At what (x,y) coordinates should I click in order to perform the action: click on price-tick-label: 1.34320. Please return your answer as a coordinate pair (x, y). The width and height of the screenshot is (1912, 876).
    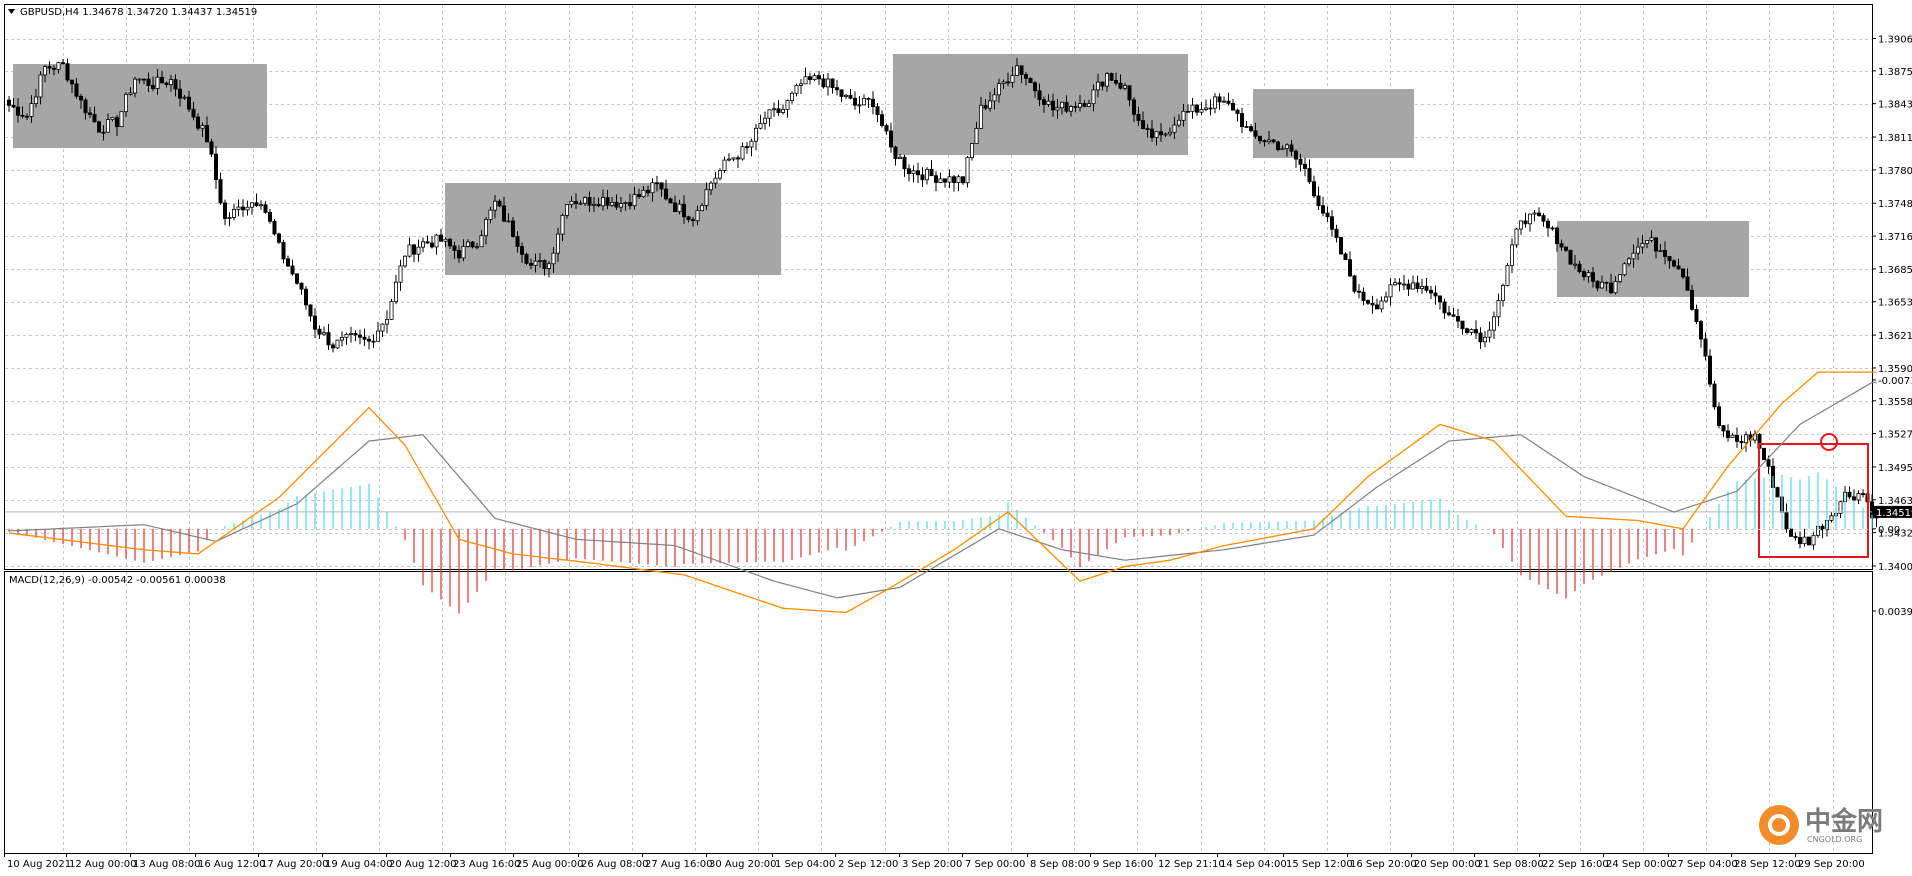
    Looking at the image, I should click on (1895, 534).